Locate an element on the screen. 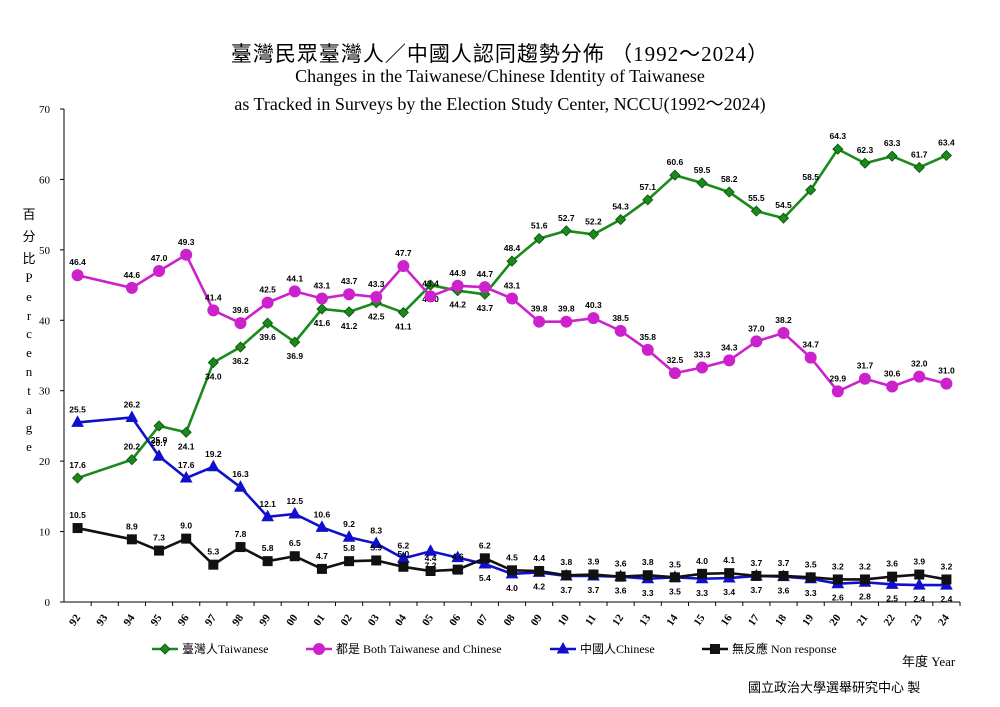  data-label-3: 8.9 is located at coordinates (132, 526).